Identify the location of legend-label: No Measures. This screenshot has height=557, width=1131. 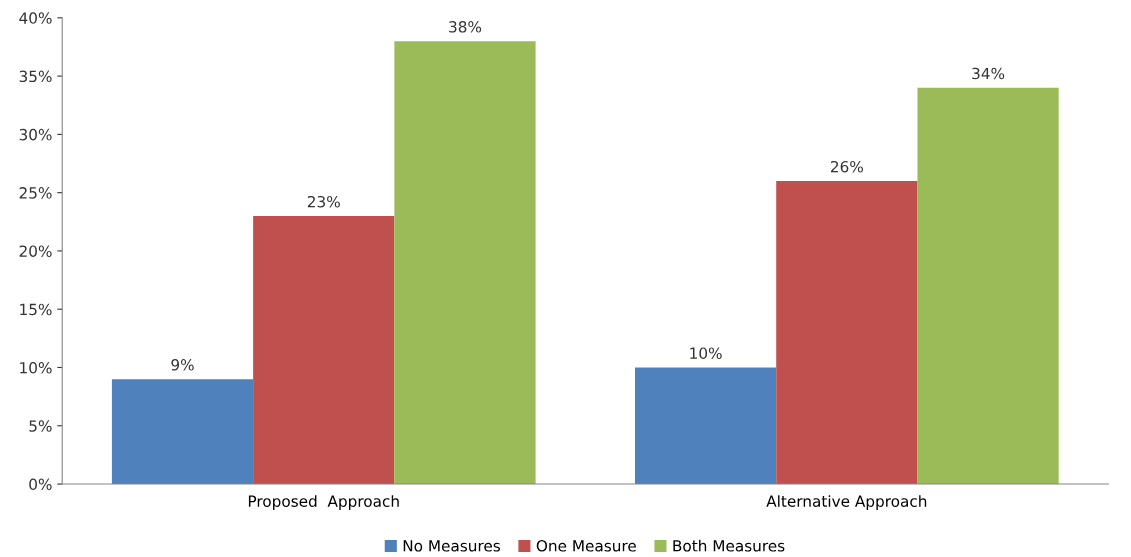
(451, 546).